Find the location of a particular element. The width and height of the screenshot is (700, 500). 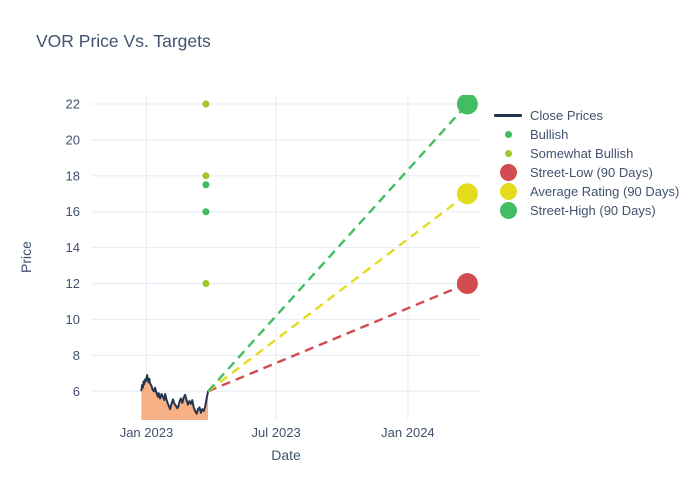

close-price-area-fill is located at coordinates (175, 397).